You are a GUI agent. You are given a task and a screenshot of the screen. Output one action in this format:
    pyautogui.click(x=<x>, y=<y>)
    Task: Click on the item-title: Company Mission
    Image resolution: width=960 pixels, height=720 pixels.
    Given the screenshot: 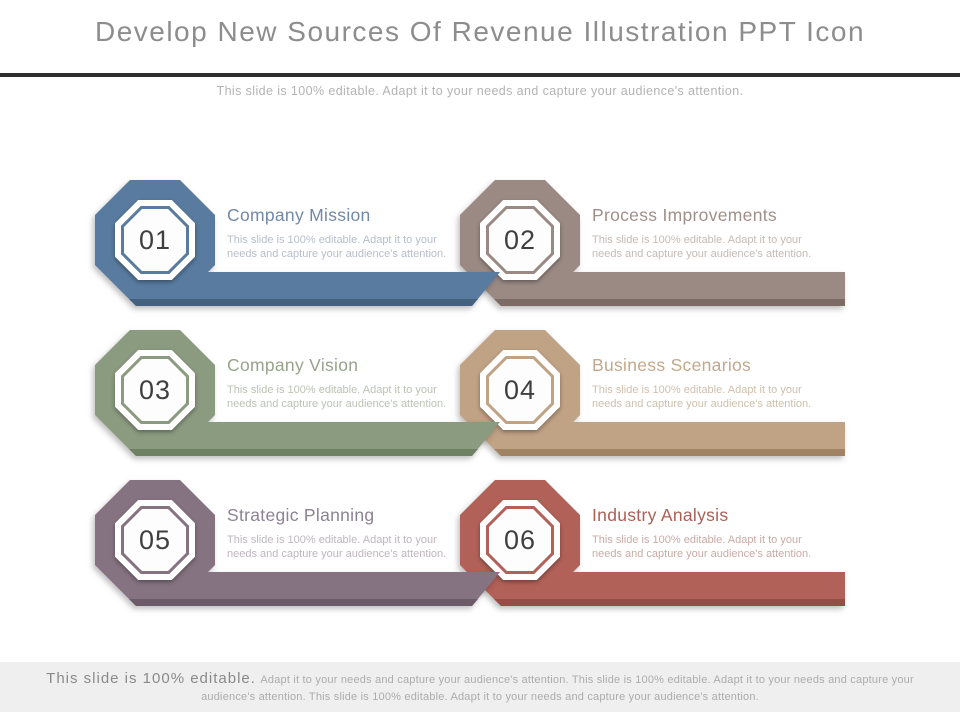 What is the action you would take?
    pyautogui.click(x=299, y=215)
    